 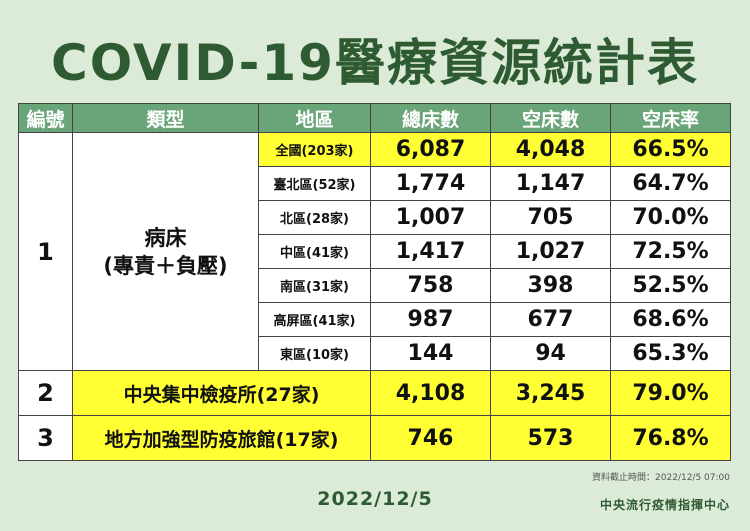 I want to click on empty-beds: 94, so click(x=550, y=353).